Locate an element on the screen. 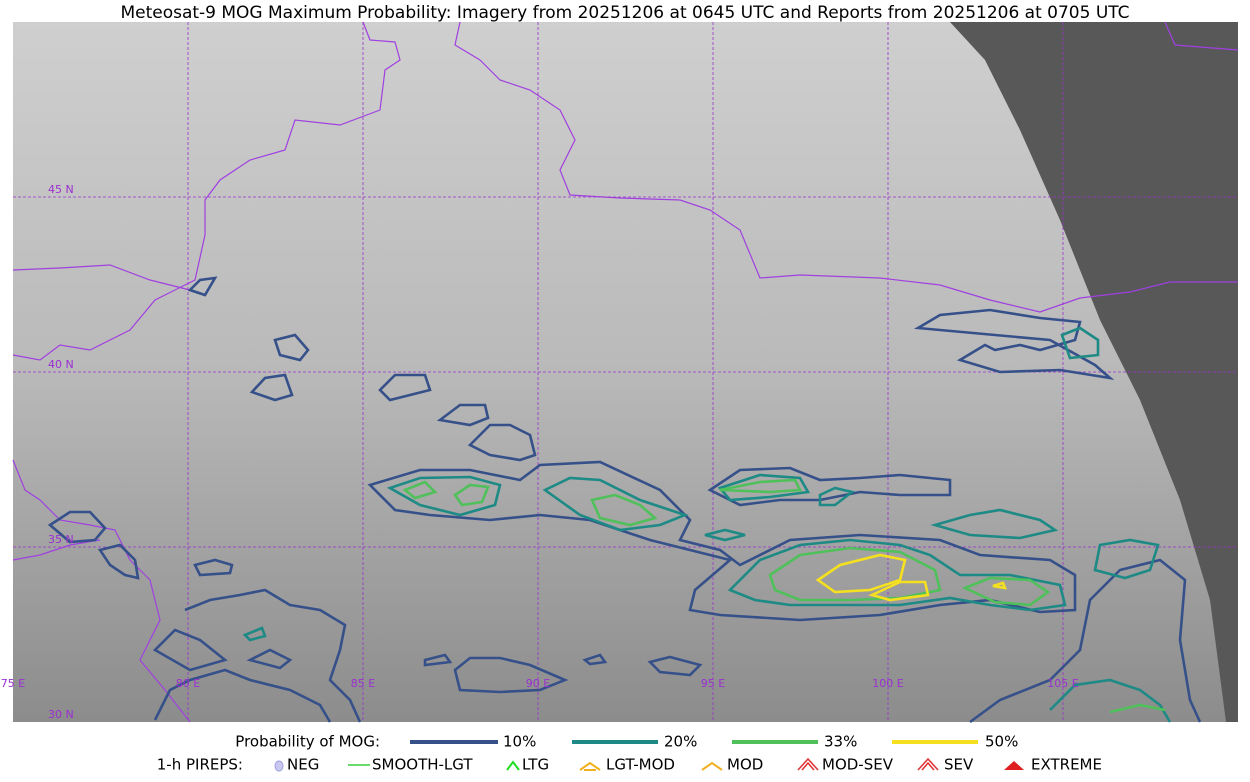 The width and height of the screenshot is (1250, 782). legend-title: Probability of MOG: is located at coordinates (307, 742).